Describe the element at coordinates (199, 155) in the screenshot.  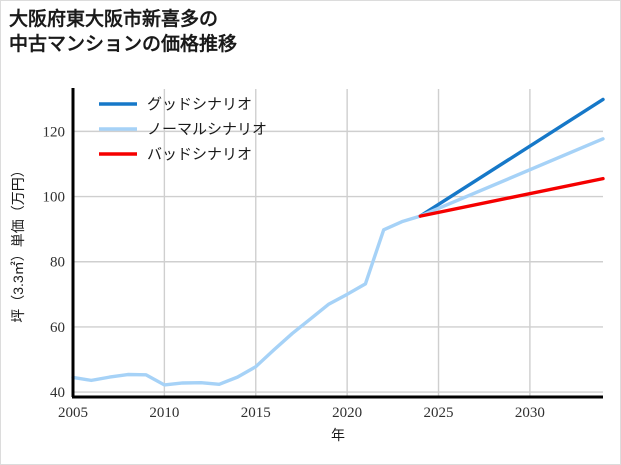
I see `legend-label-バッドシナリオ: バッドシナリオ` at that location.